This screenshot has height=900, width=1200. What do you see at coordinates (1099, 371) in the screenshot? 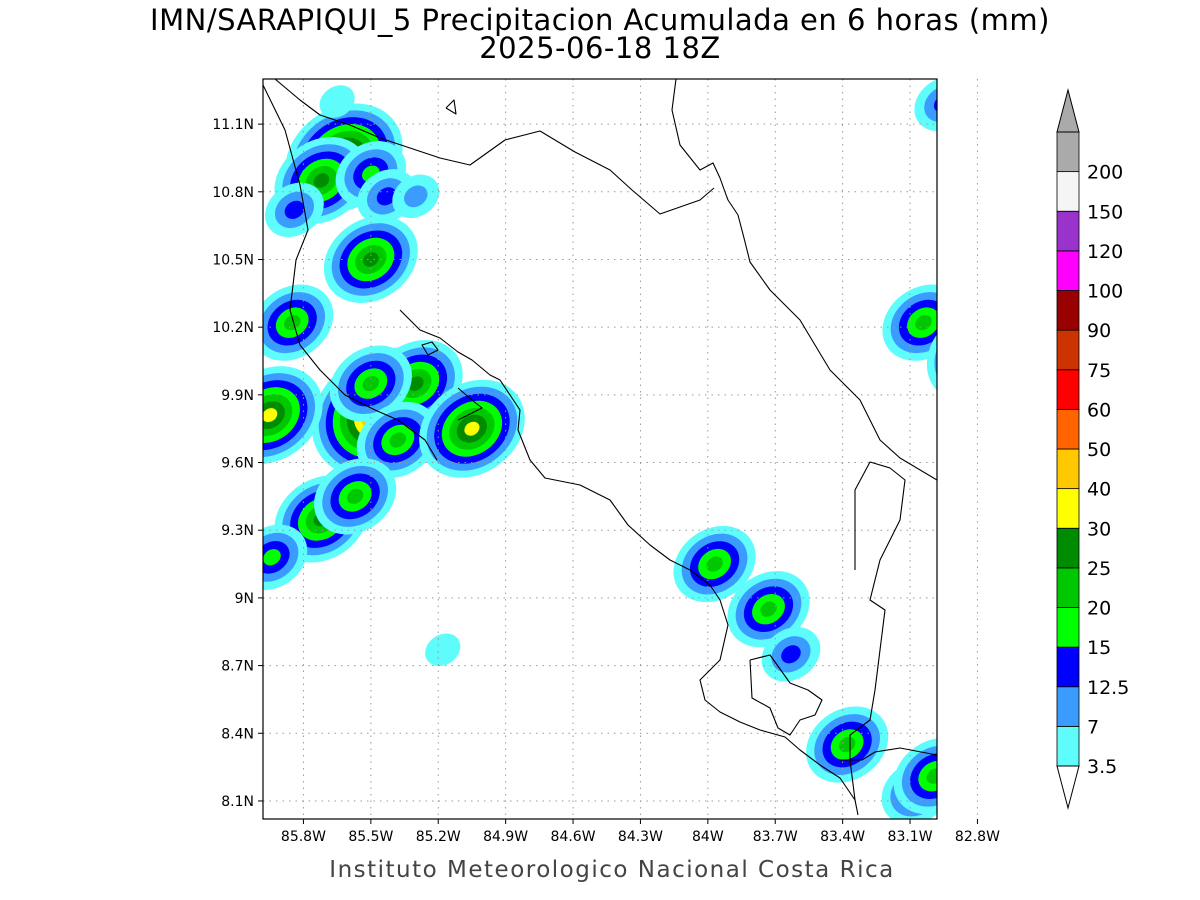
I see `legend-label: 75` at bounding box center [1099, 371].